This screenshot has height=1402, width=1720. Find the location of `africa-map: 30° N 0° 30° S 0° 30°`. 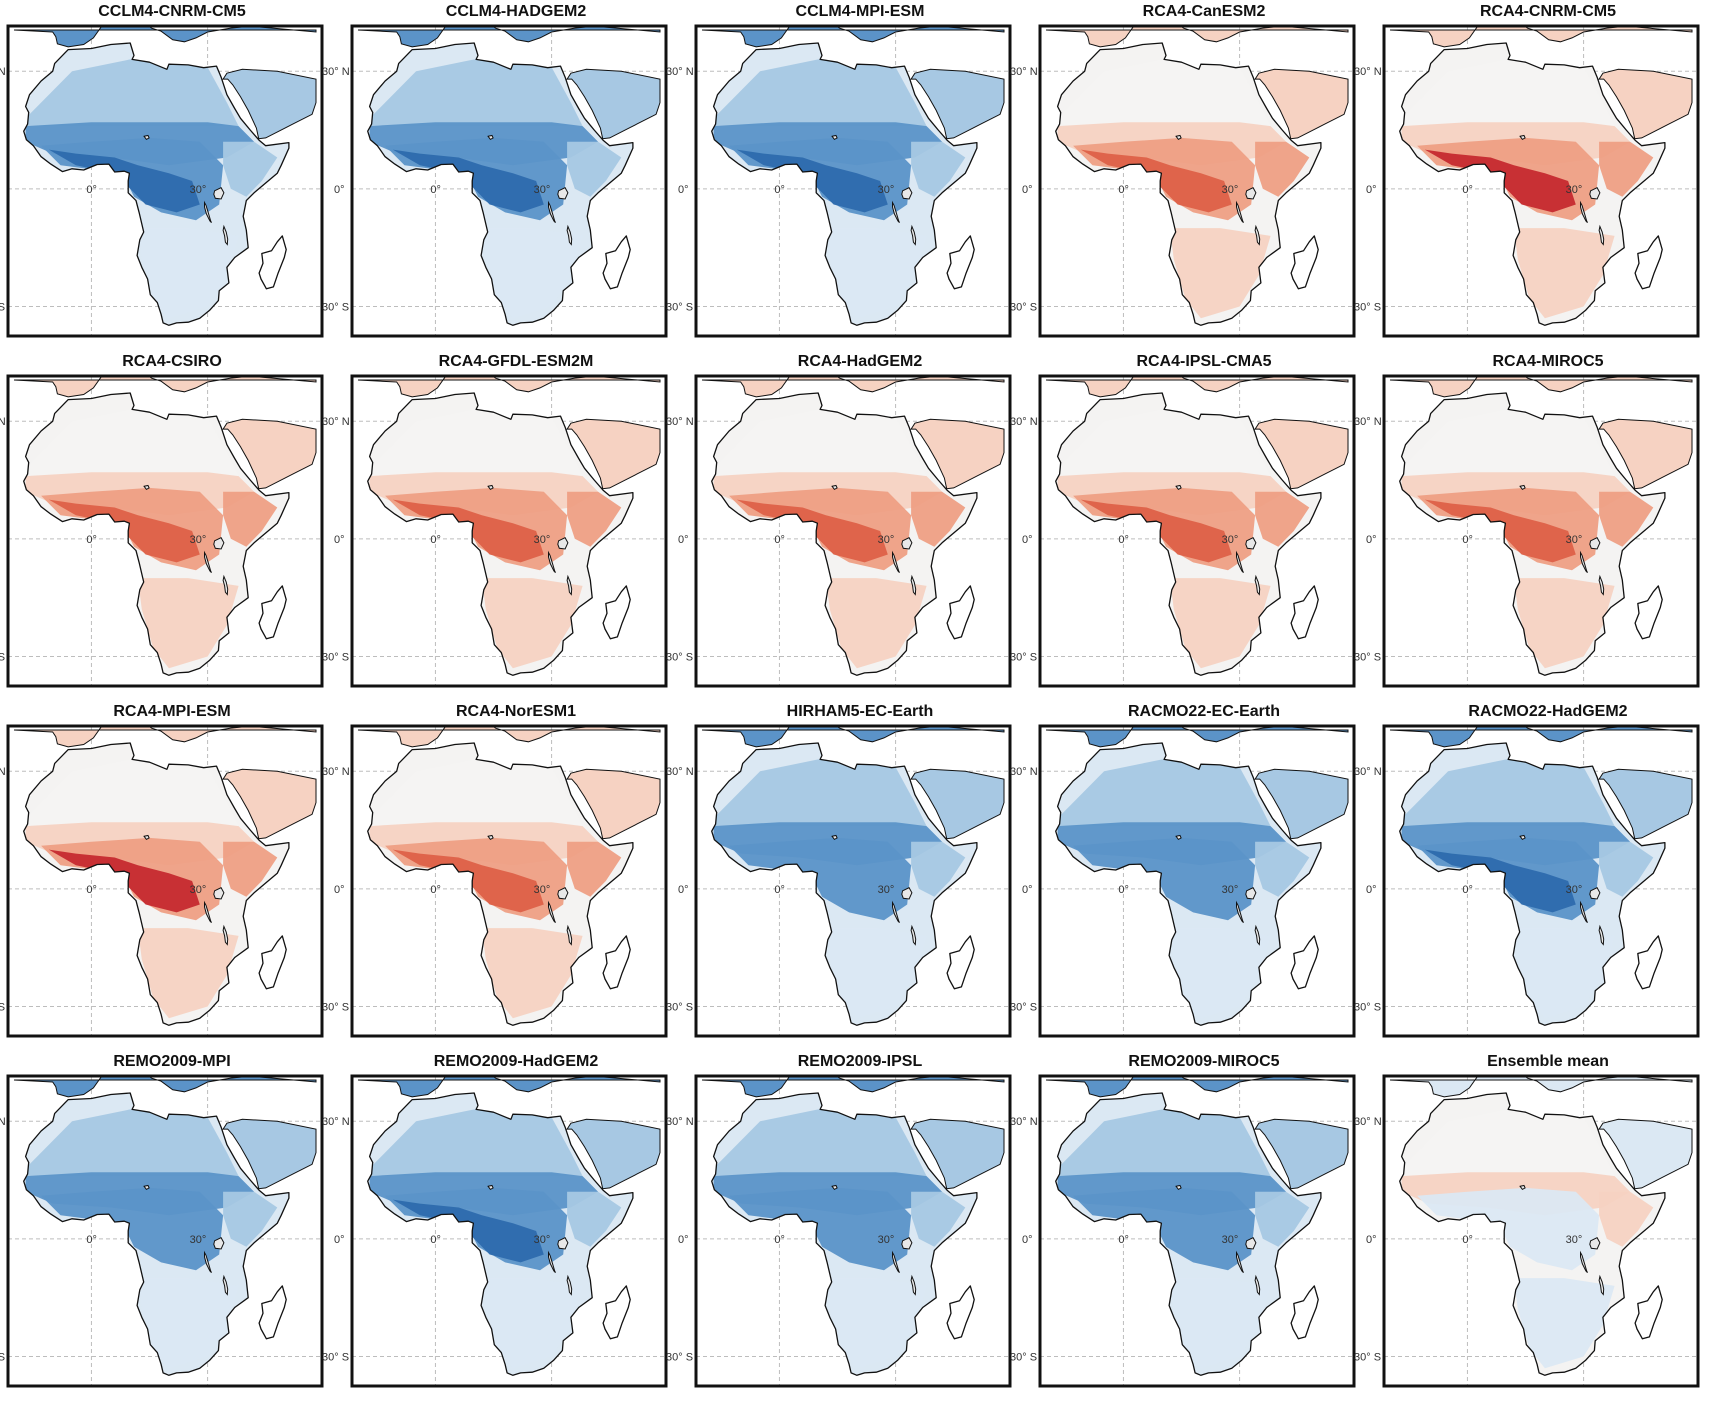

africa-map: 30° N 0° 30° S 0° 30° is located at coordinates (162, 181).